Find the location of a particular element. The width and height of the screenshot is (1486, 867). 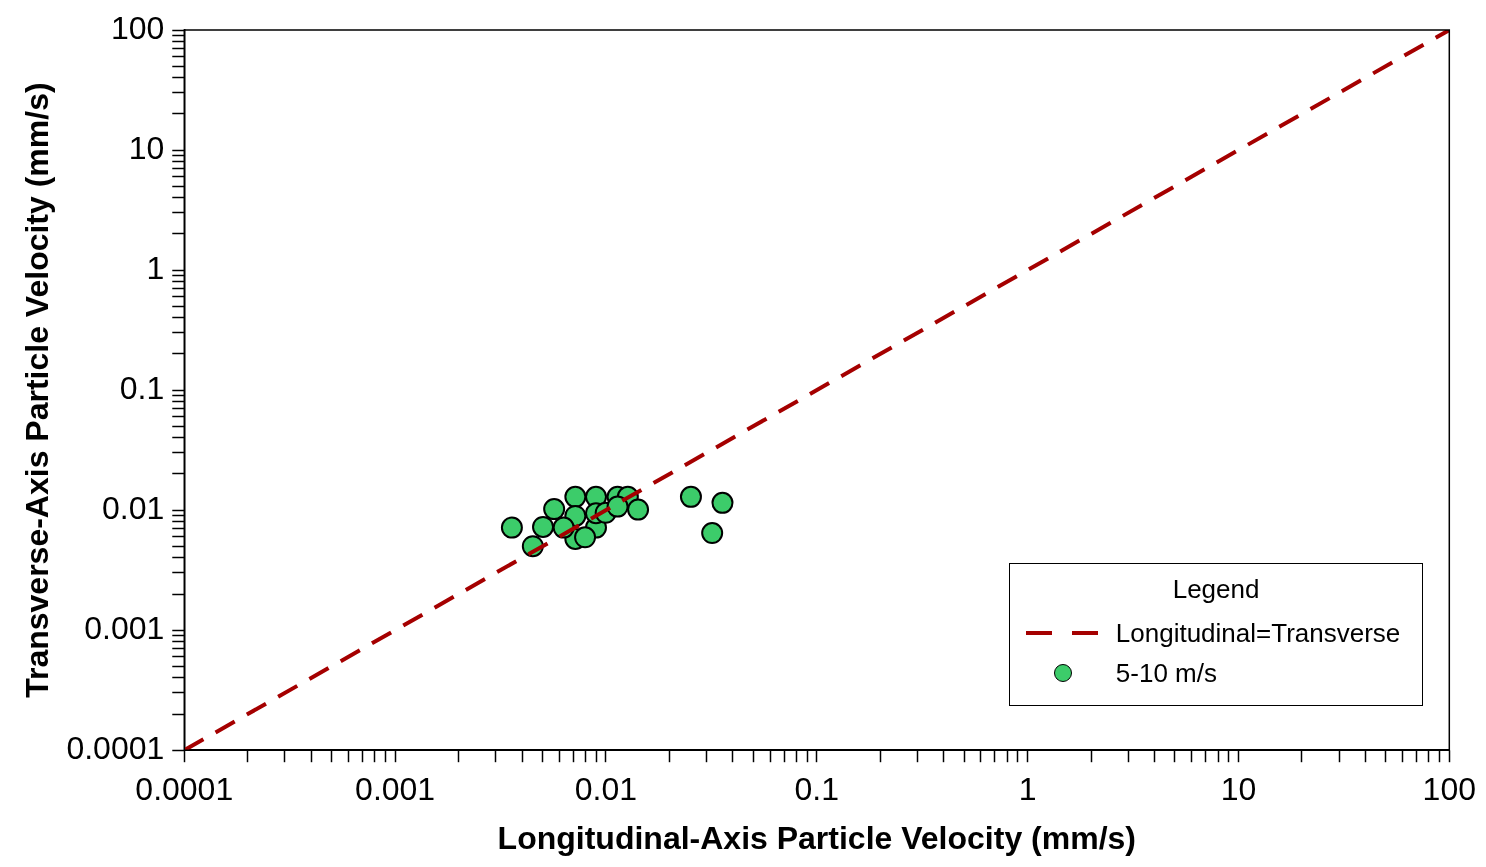

x-tick-label: 10 is located at coordinates (1238, 789).